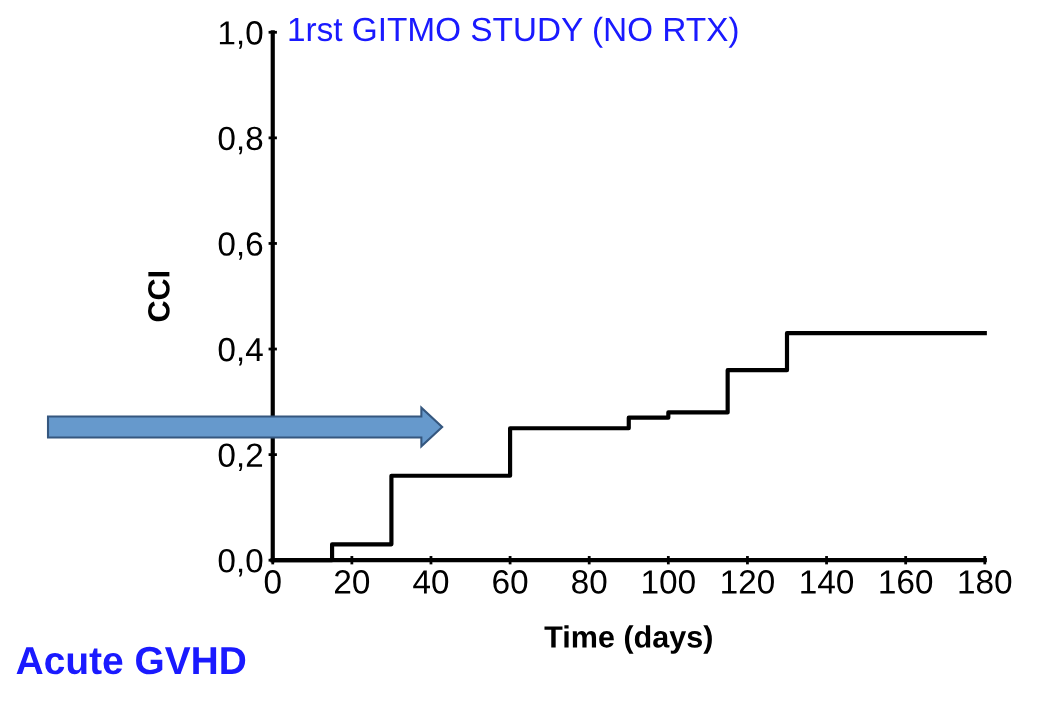  Describe the element at coordinates (827, 582) in the screenshot. I see `x-tick-label: 140` at that location.